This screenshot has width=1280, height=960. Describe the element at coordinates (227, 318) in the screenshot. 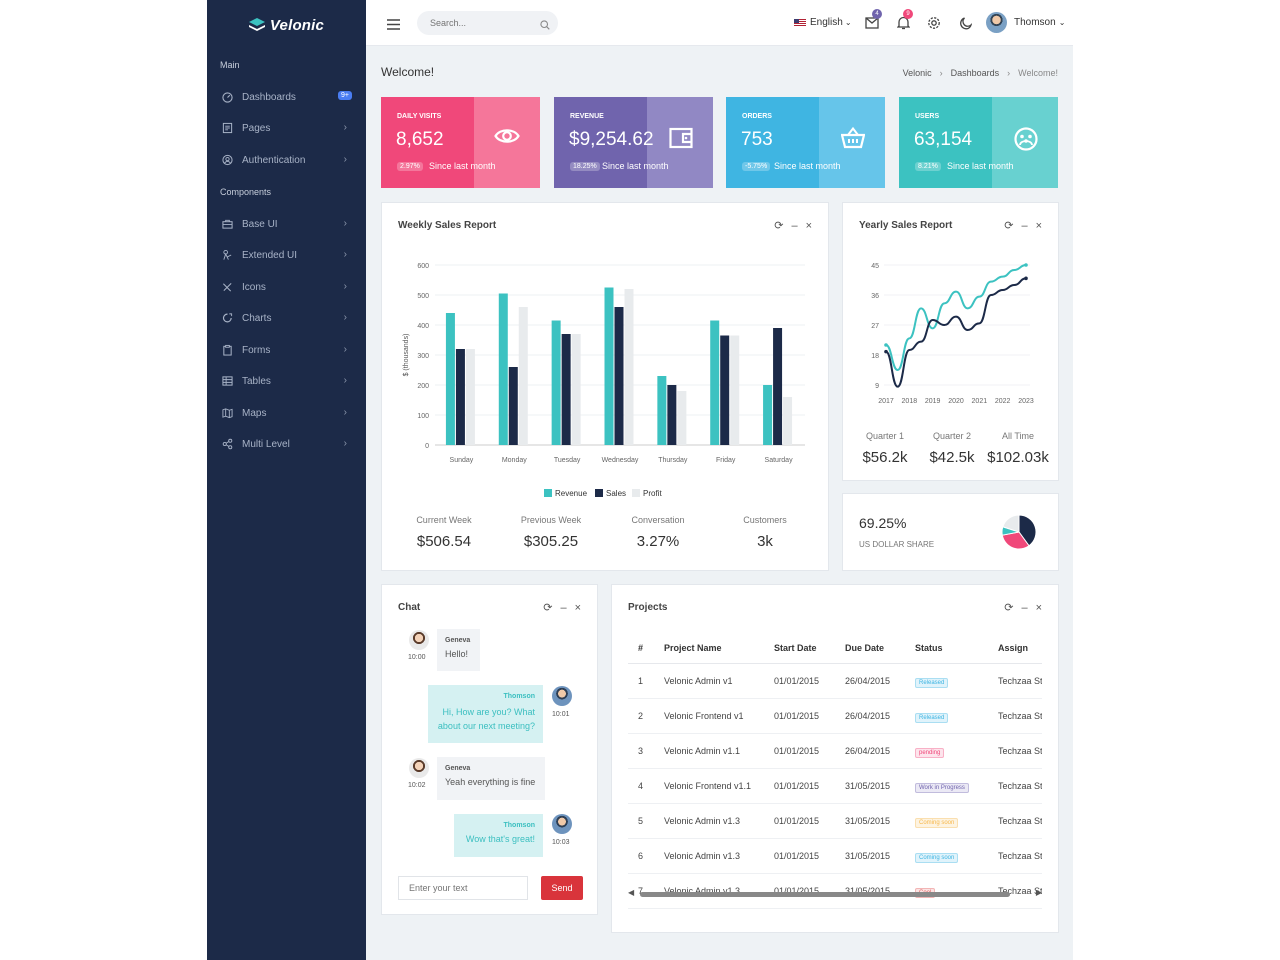

I see `chart-icon` at that location.